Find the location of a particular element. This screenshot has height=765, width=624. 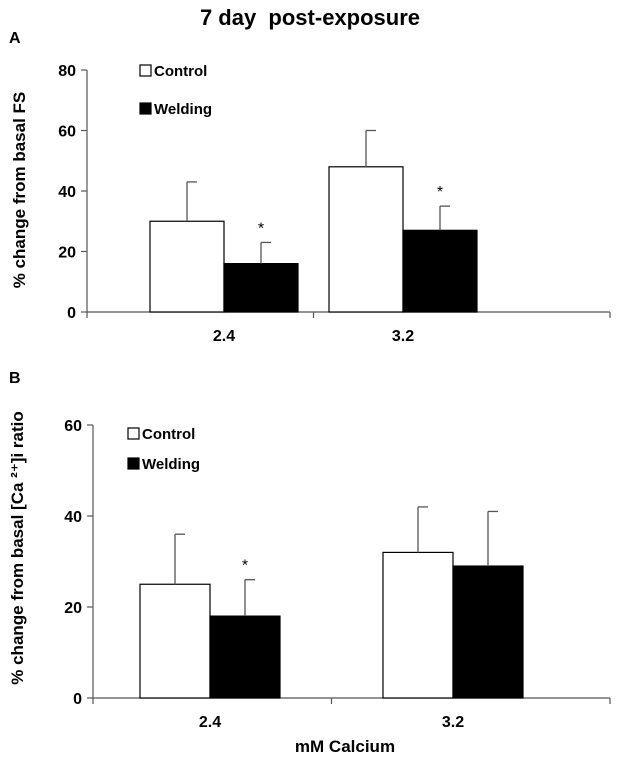

panel-a-label: A is located at coordinates (15, 38).